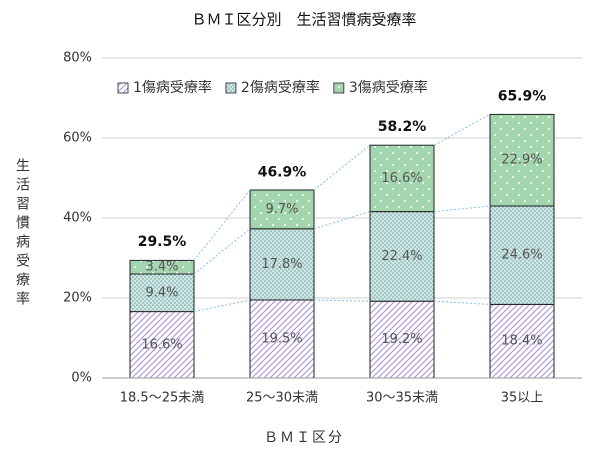 The width and height of the screenshot is (608, 450). Describe the element at coordinates (77, 58) in the screenshot. I see `y-tick-label: 80%` at that location.